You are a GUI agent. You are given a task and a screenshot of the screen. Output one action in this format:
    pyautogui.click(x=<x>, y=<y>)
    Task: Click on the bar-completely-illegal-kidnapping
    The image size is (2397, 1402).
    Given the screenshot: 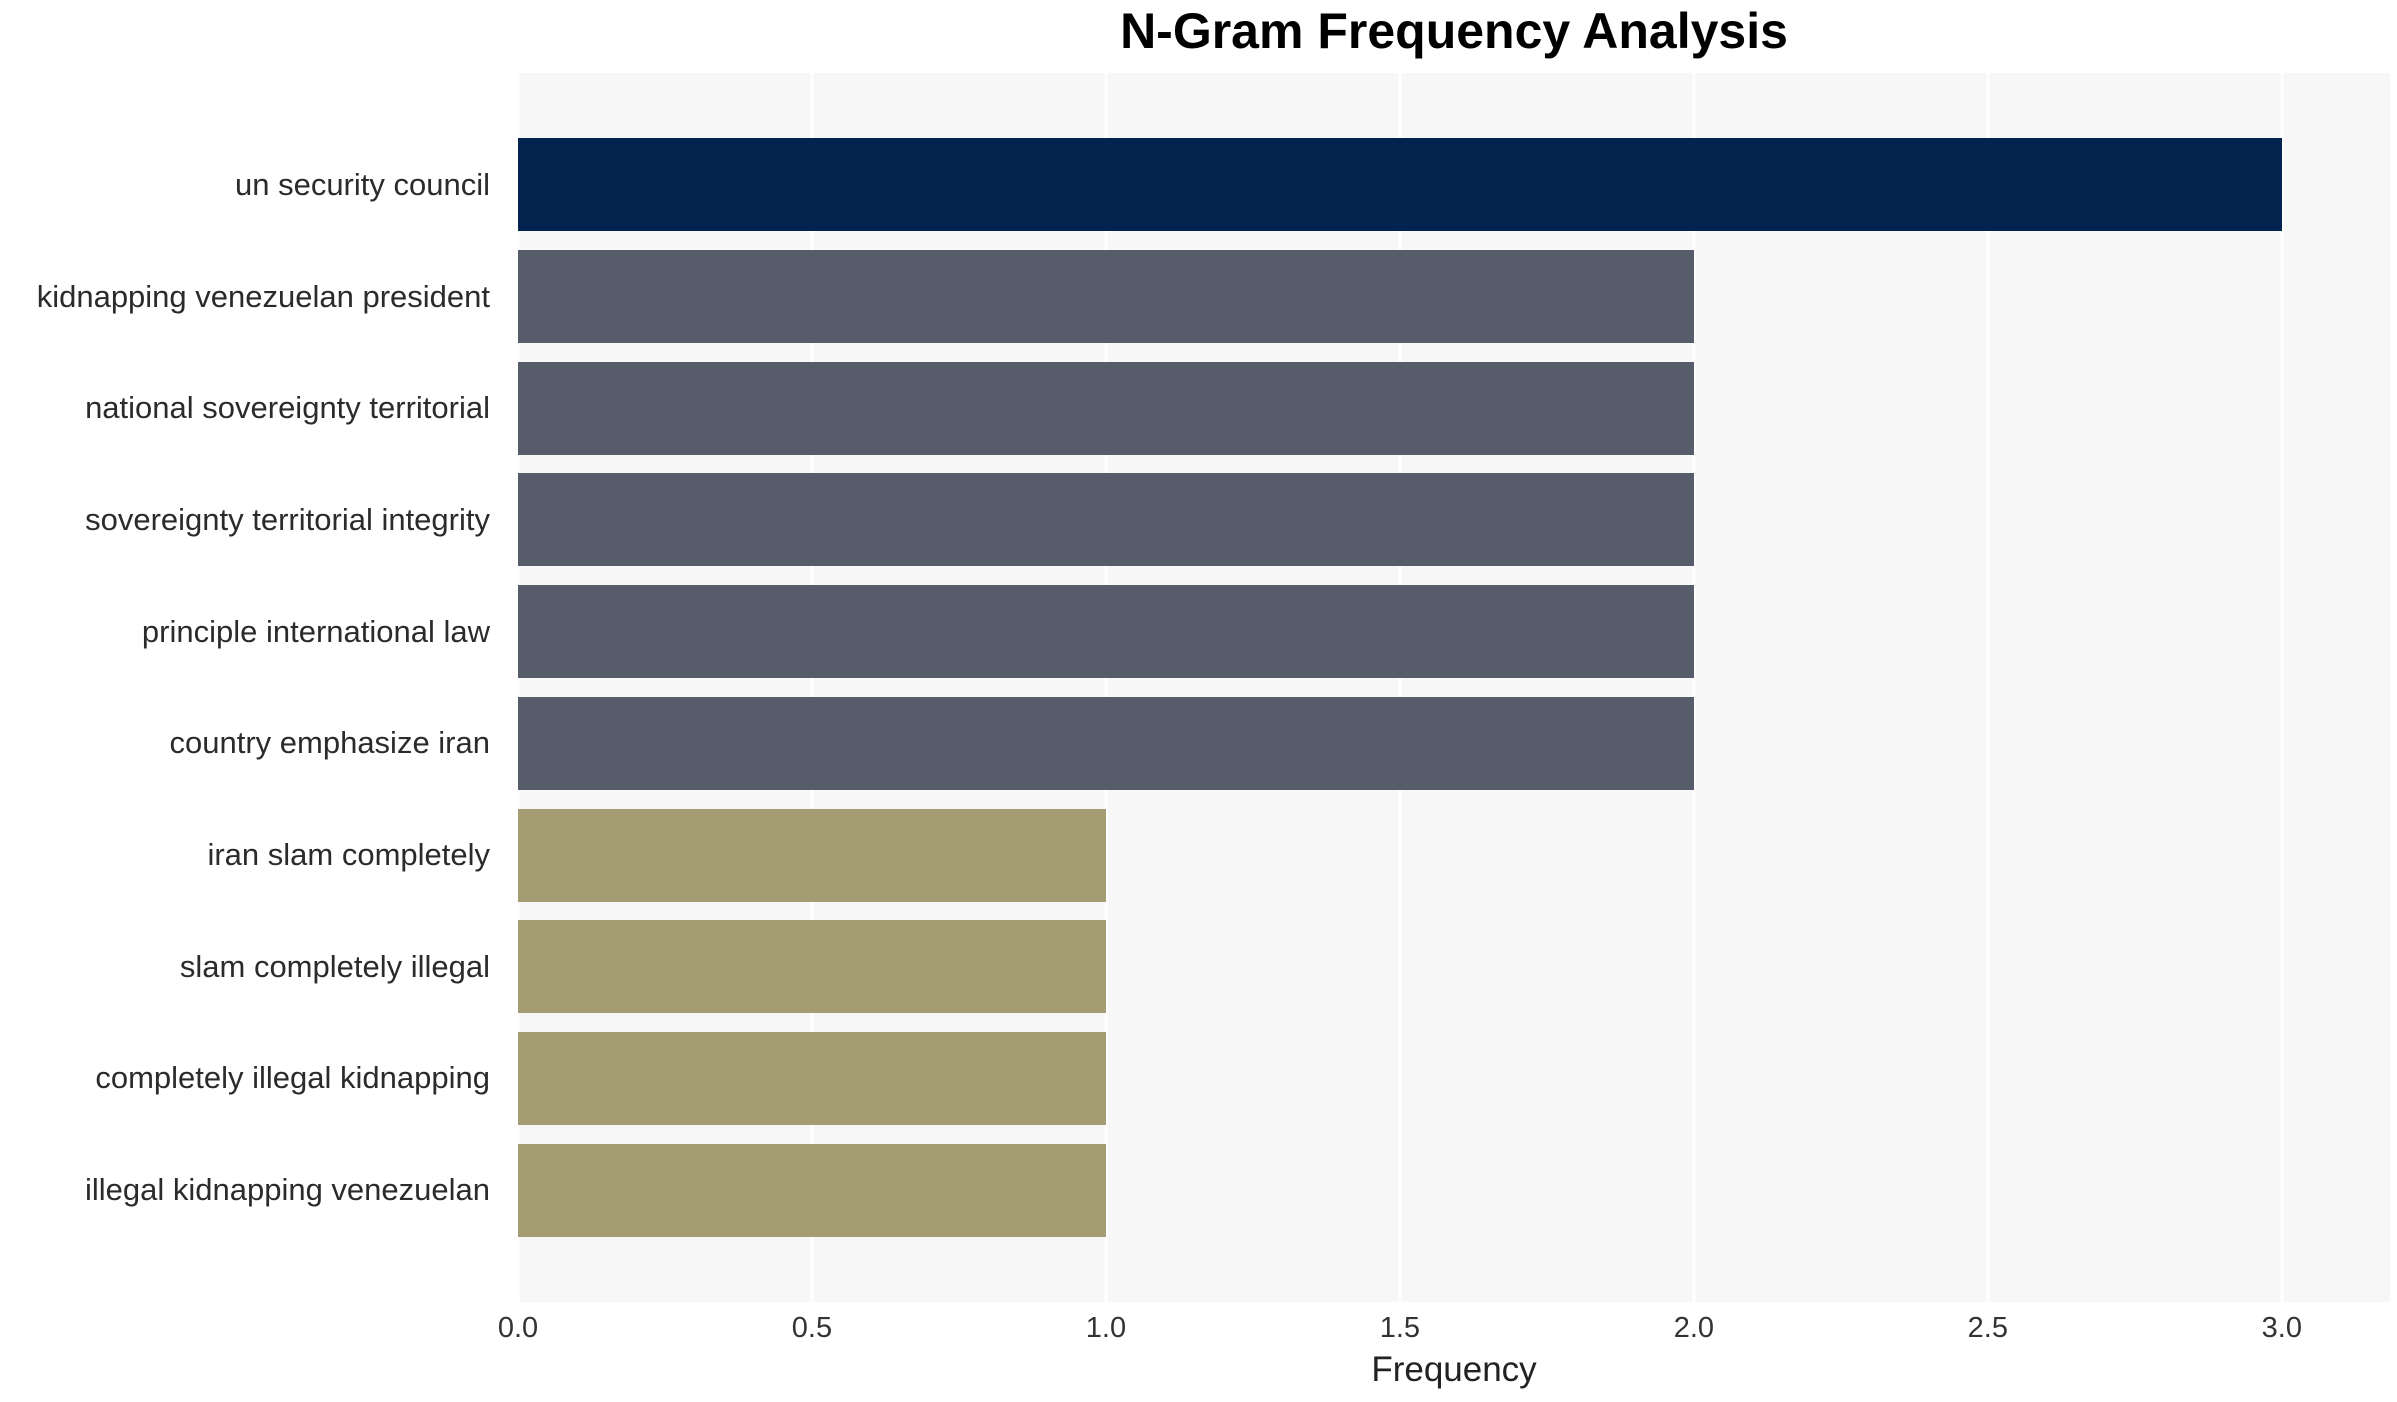 What is the action you would take?
    pyautogui.click(x=812, y=1078)
    